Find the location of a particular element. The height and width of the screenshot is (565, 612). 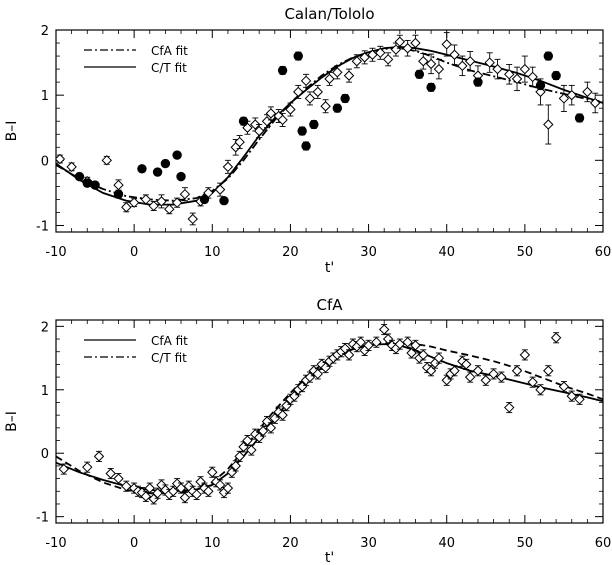

chart-0-xtick-label: 40 is located at coordinates (446, 252).